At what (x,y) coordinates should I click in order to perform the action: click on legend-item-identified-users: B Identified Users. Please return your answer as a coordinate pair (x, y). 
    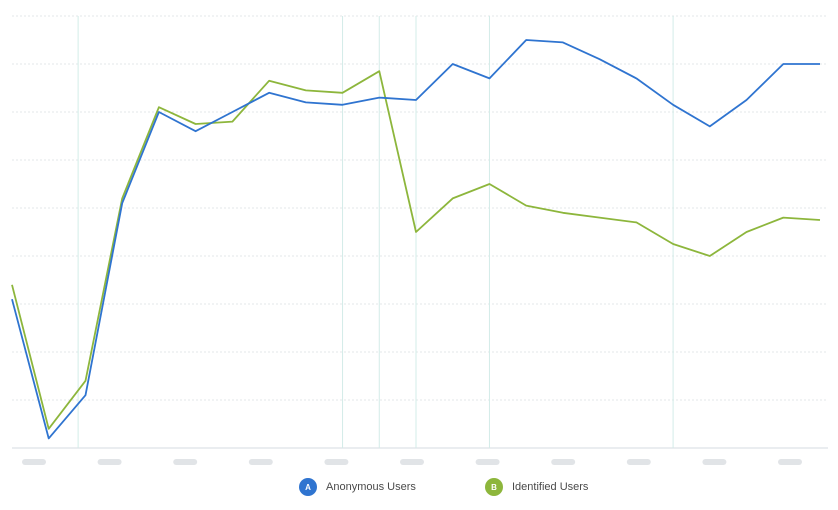
    Looking at the image, I should click on (536, 487).